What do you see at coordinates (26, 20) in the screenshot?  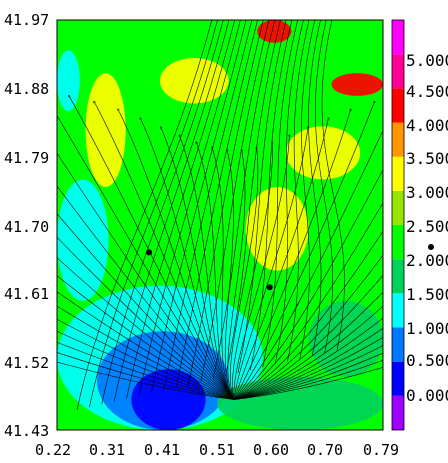 I see `y-tick-label: 41.97` at bounding box center [26, 20].